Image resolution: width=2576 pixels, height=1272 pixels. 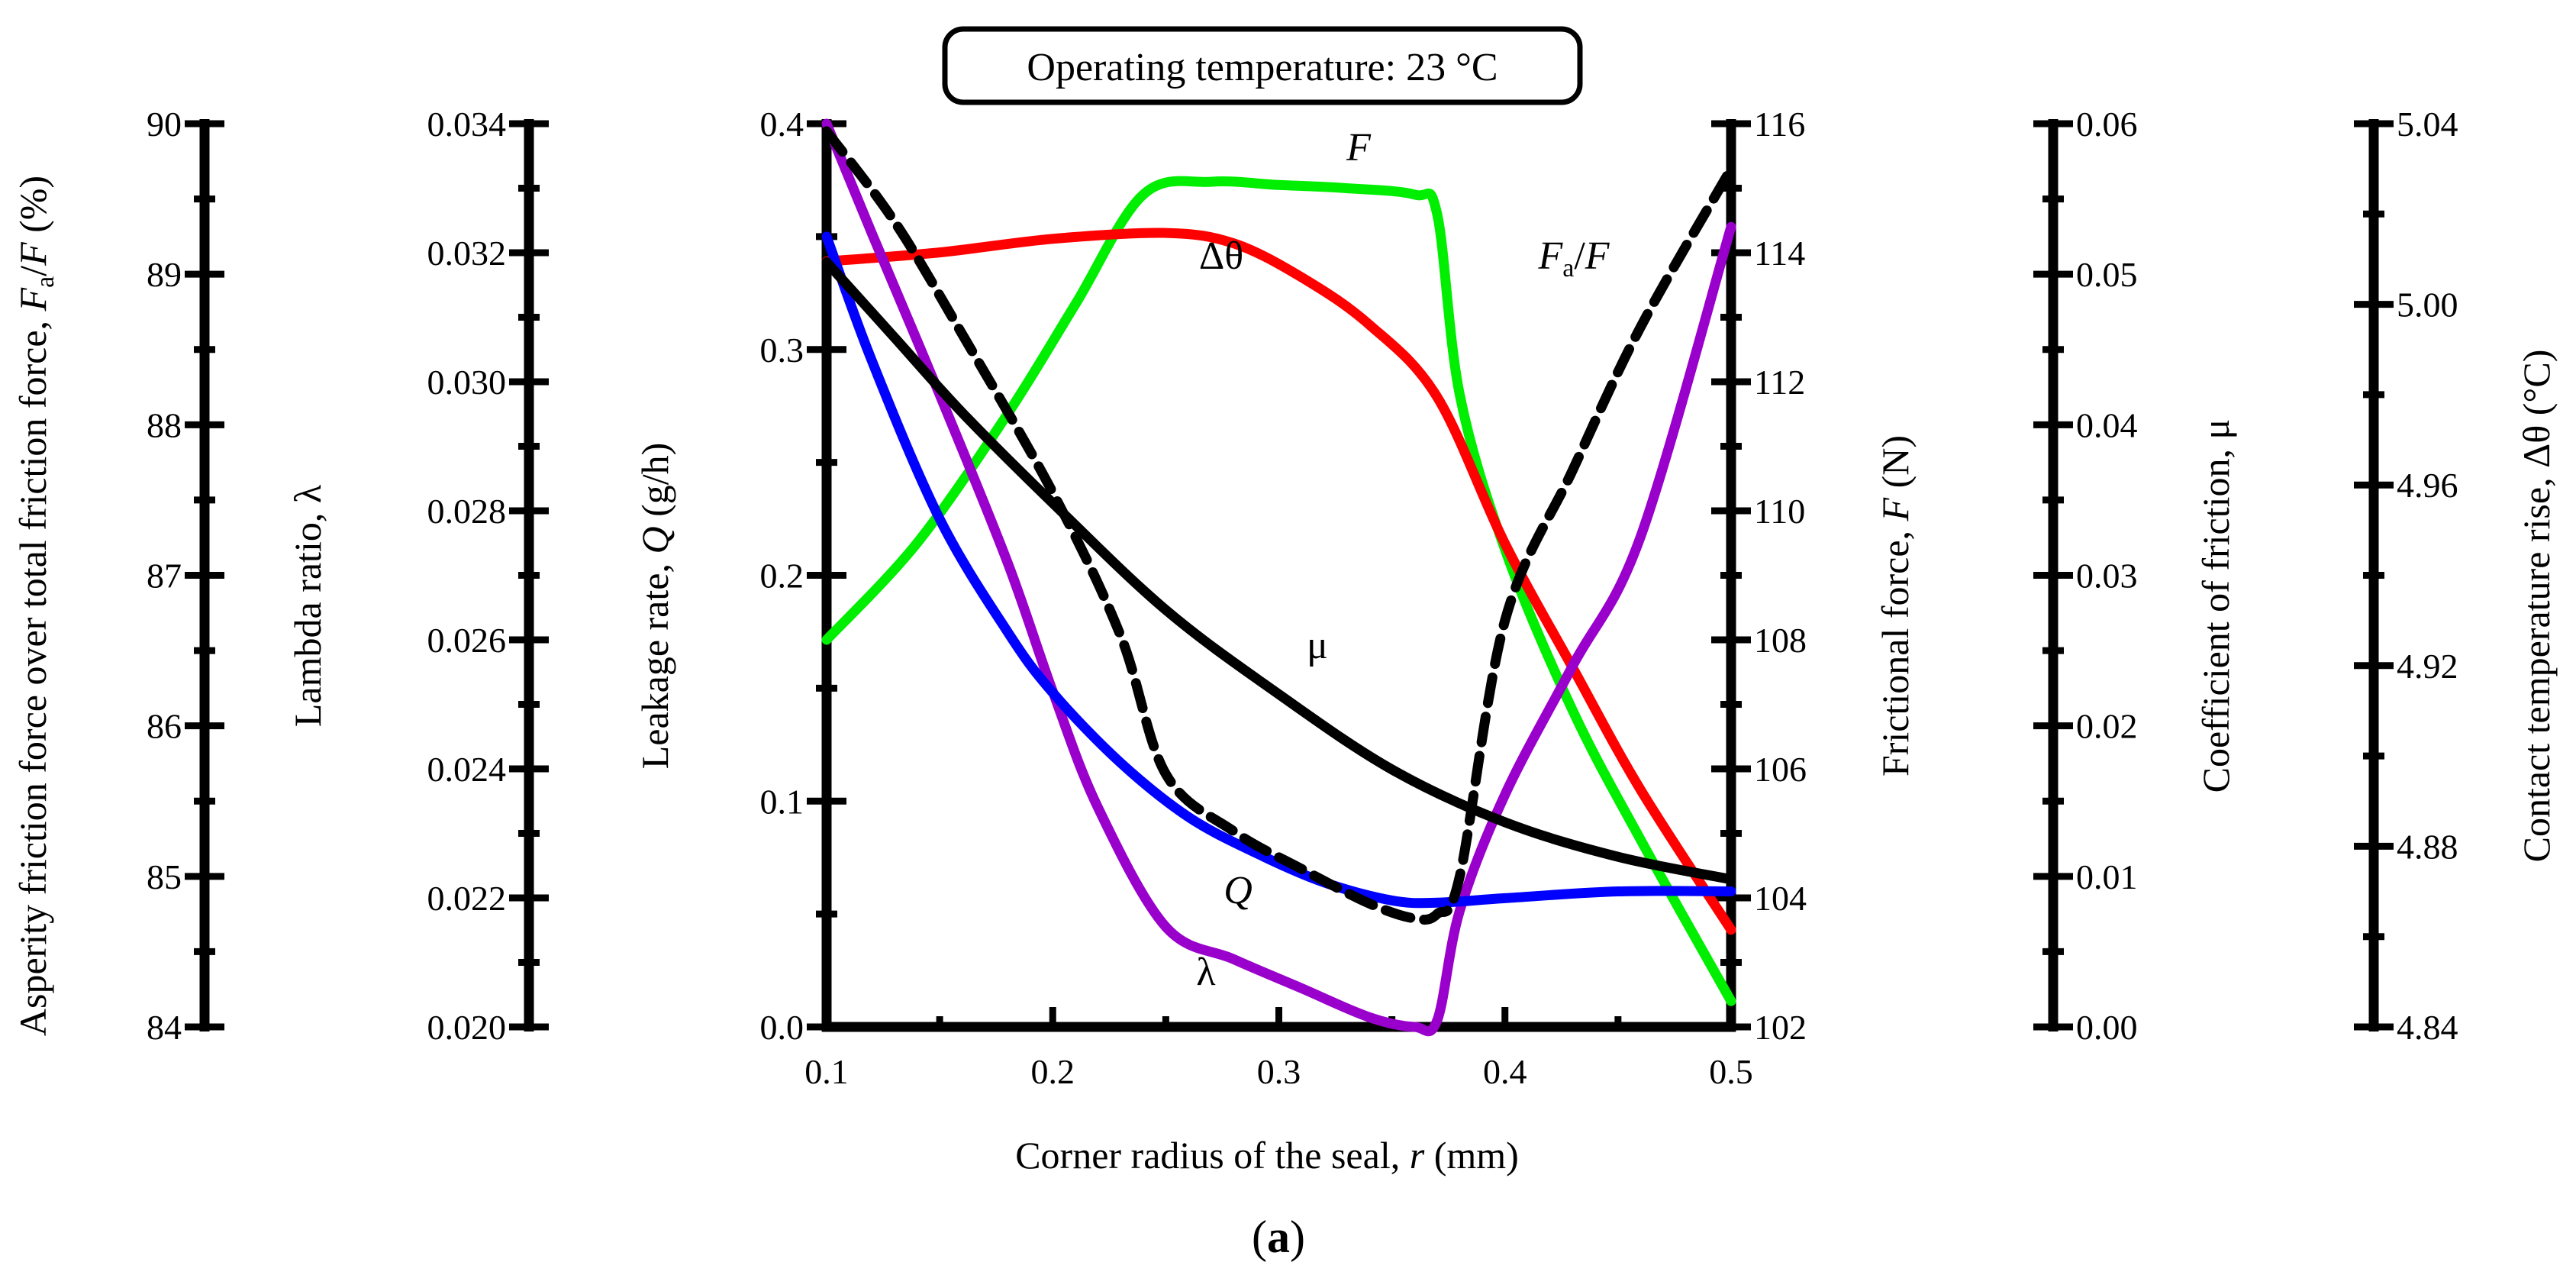 I want to click on axis-title-lambda: Lambda ratio, λ, so click(x=307, y=606).